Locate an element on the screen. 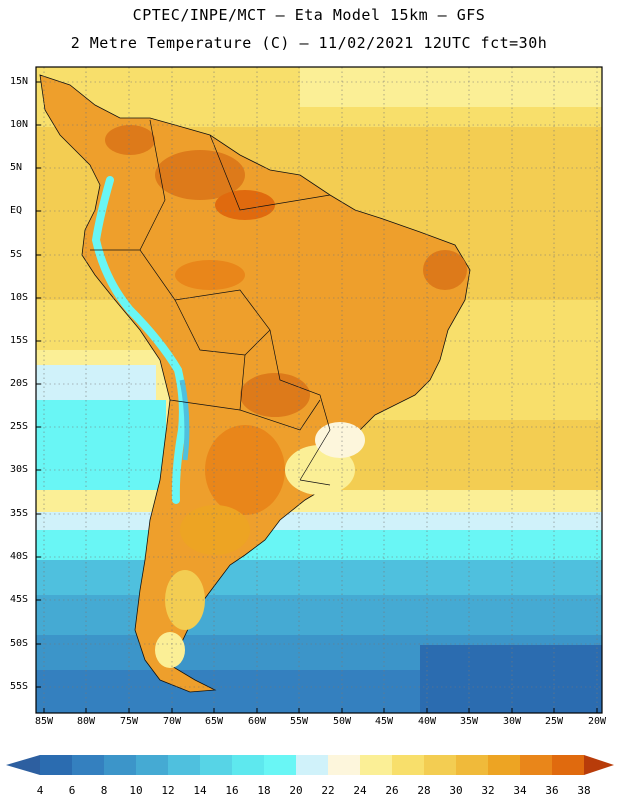 The height and width of the screenshot is (800, 618). colorbar-label: 24 is located at coordinates (360, 790).